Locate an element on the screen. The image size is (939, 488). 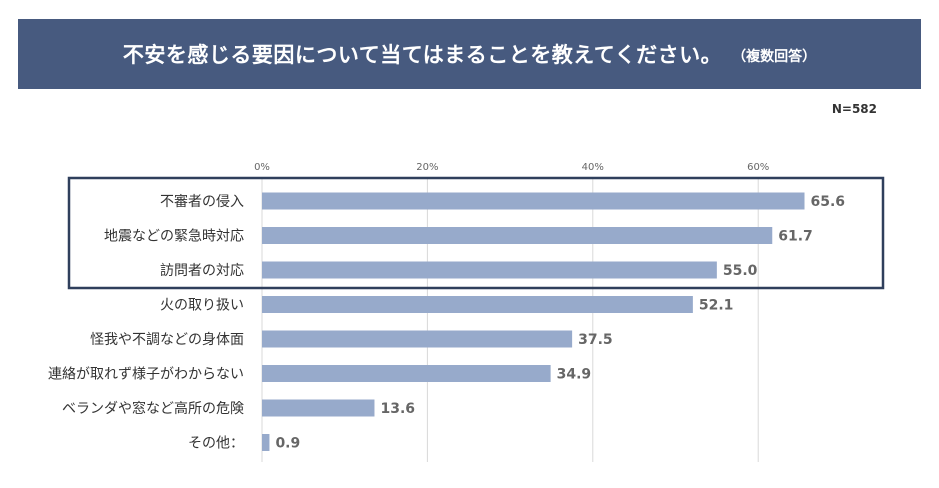
x-tick-label: 20% is located at coordinates (427, 167).